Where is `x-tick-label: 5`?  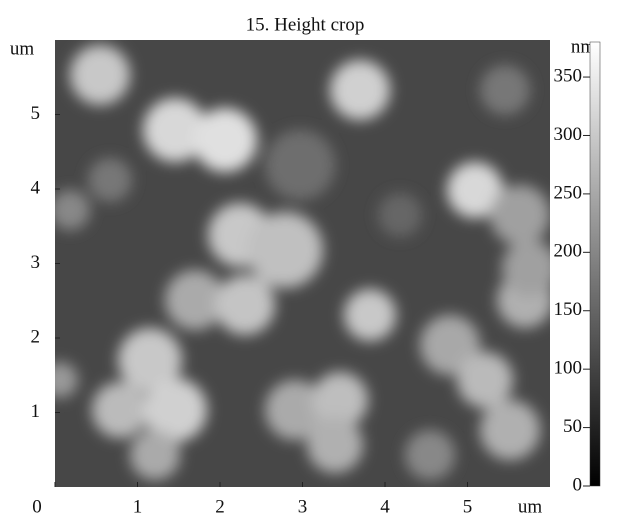 x-tick-label: 5 is located at coordinates (468, 506).